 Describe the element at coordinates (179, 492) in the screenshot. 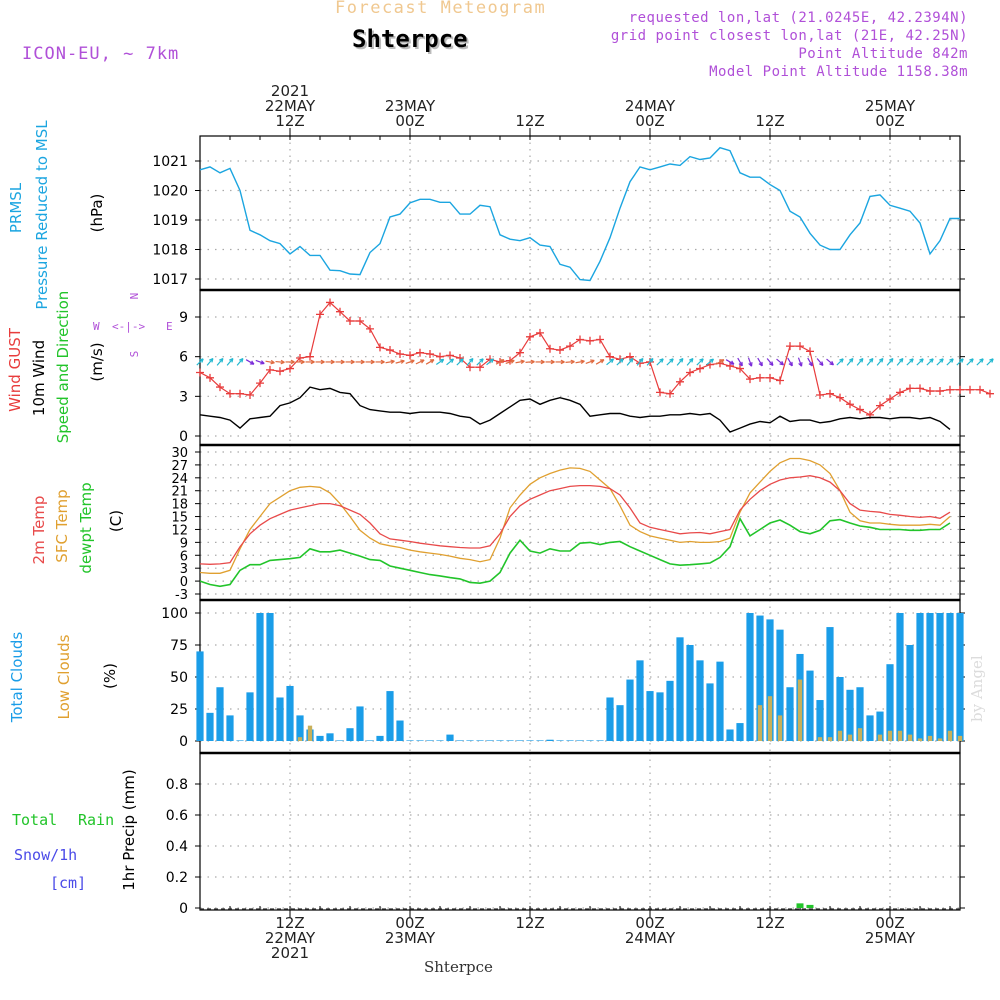

I see `y-tick-label: 21` at that location.